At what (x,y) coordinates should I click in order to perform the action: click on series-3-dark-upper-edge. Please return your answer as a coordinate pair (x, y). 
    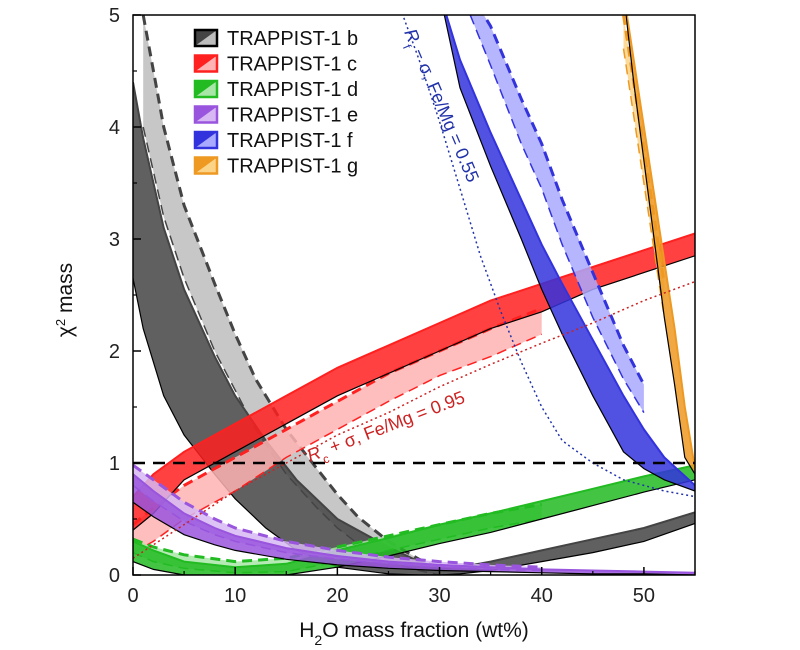
    Looking at the image, I should click on (414, 516).